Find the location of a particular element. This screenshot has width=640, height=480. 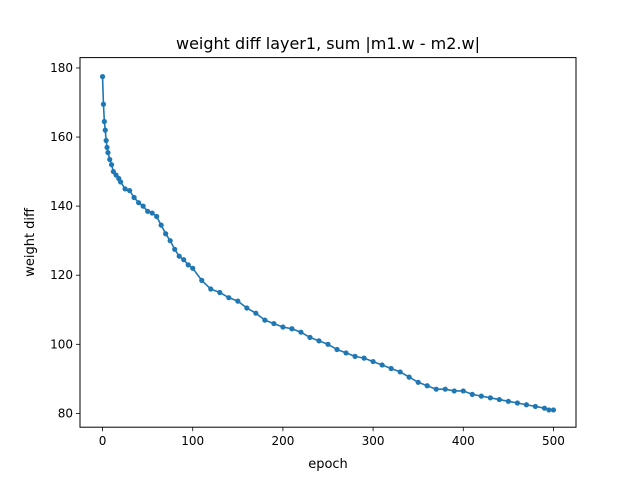

x-tick-label: 400 is located at coordinates (463, 441).